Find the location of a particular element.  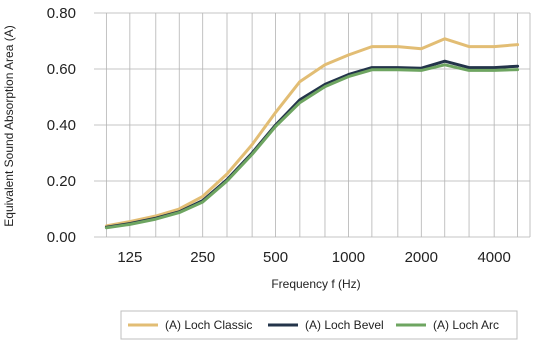

x-tick-label: 2000 is located at coordinates (421, 257).